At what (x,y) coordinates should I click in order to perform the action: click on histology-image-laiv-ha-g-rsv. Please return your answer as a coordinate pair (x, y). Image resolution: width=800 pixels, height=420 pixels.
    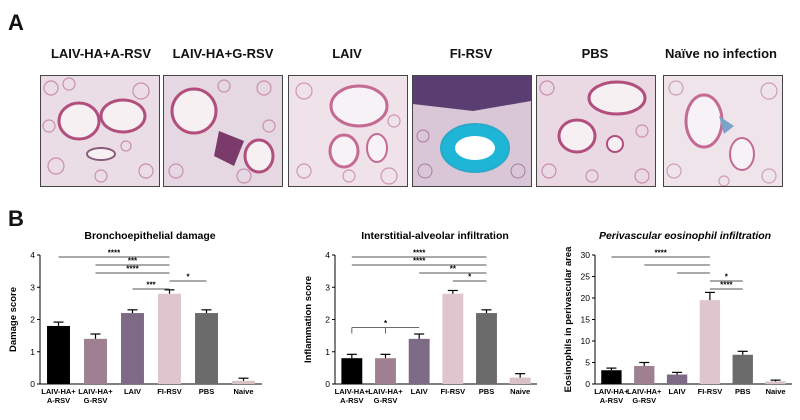
    Looking at the image, I should click on (223, 131).